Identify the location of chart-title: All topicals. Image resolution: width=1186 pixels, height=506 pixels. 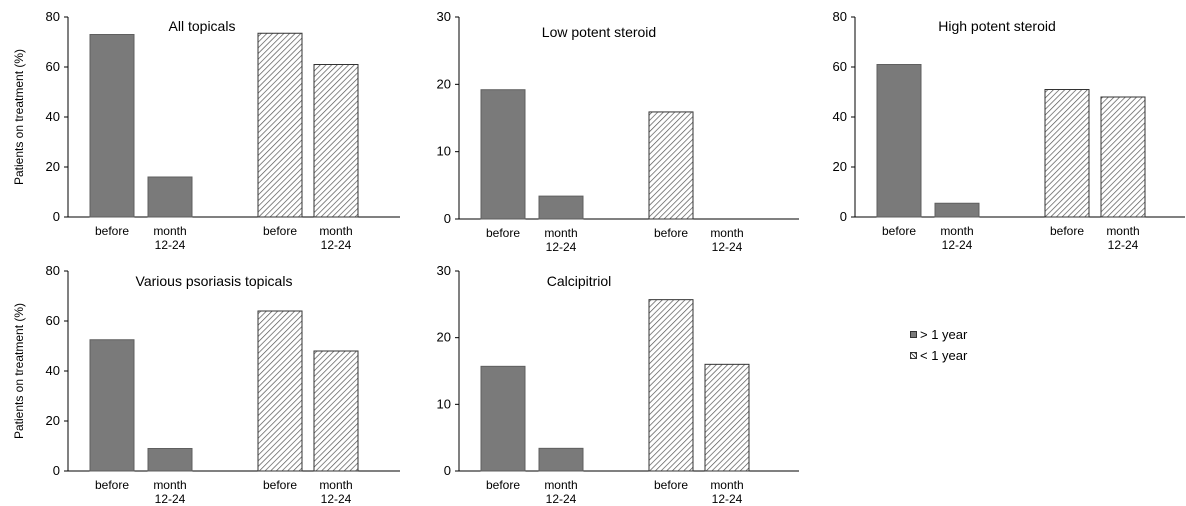
(202, 26).